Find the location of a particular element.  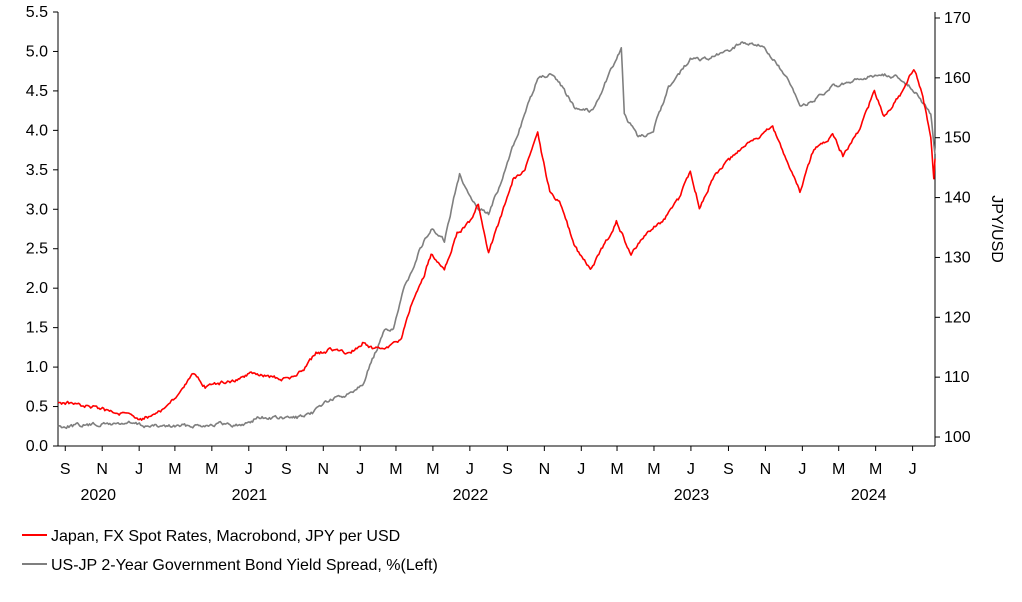

right-tick-label: 140 is located at coordinates (957, 198).